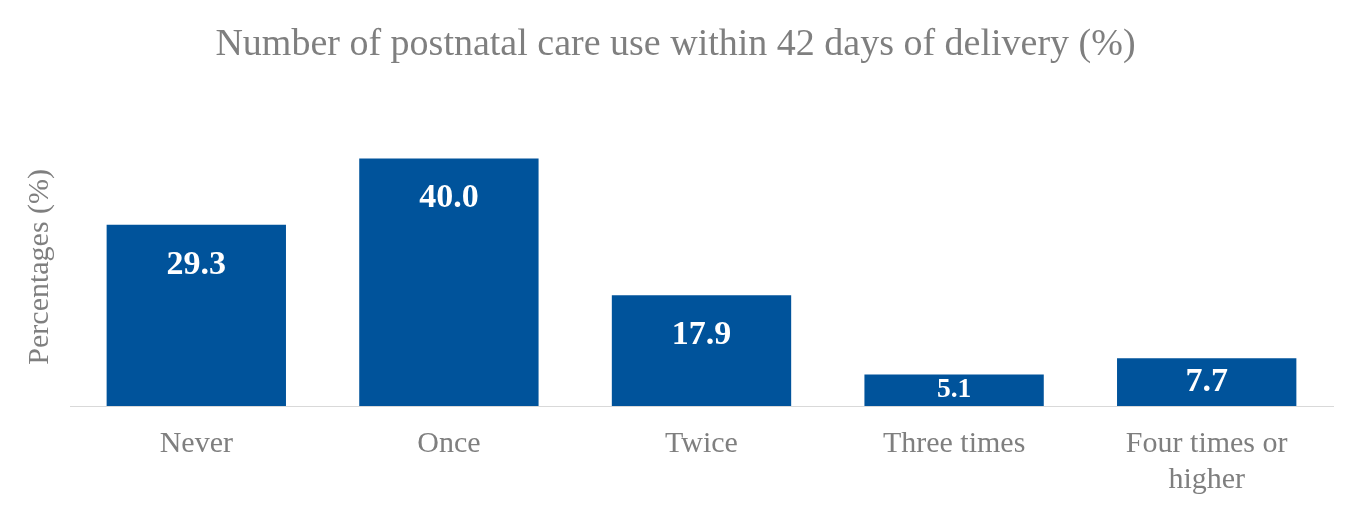  What do you see at coordinates (1206, 459) in the screenshot?
I see `x-tick-label: Four times or higher` at bounding box center [1206, 459].